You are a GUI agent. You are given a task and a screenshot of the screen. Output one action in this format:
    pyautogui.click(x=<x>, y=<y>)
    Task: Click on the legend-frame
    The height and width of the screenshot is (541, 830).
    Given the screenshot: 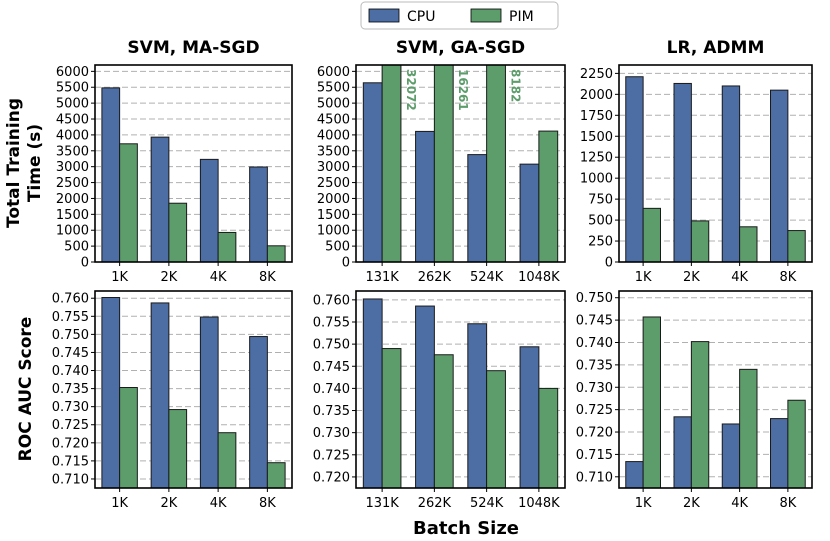 What is the action you would take?
    pyautogui.click(x=459, y=15)
    